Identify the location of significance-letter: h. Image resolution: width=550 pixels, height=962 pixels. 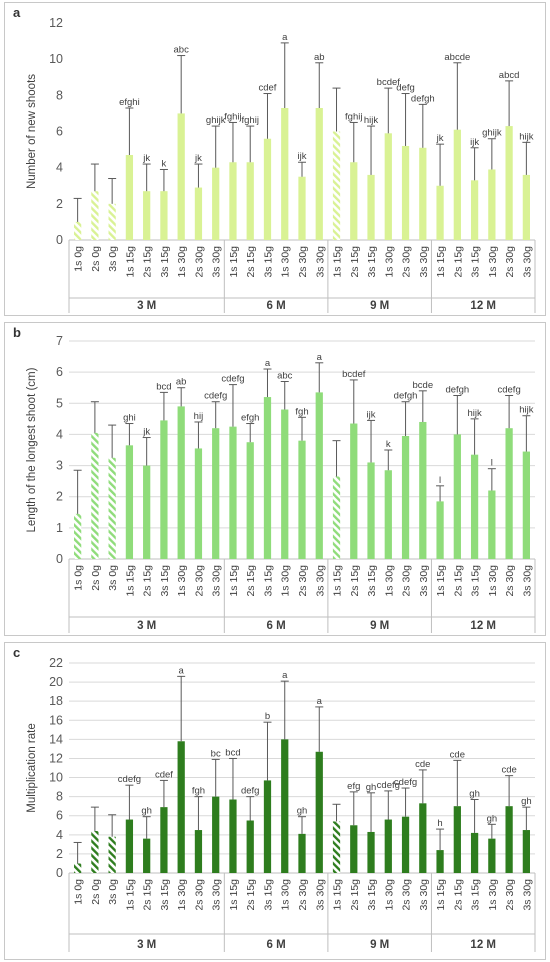
(439, 823).